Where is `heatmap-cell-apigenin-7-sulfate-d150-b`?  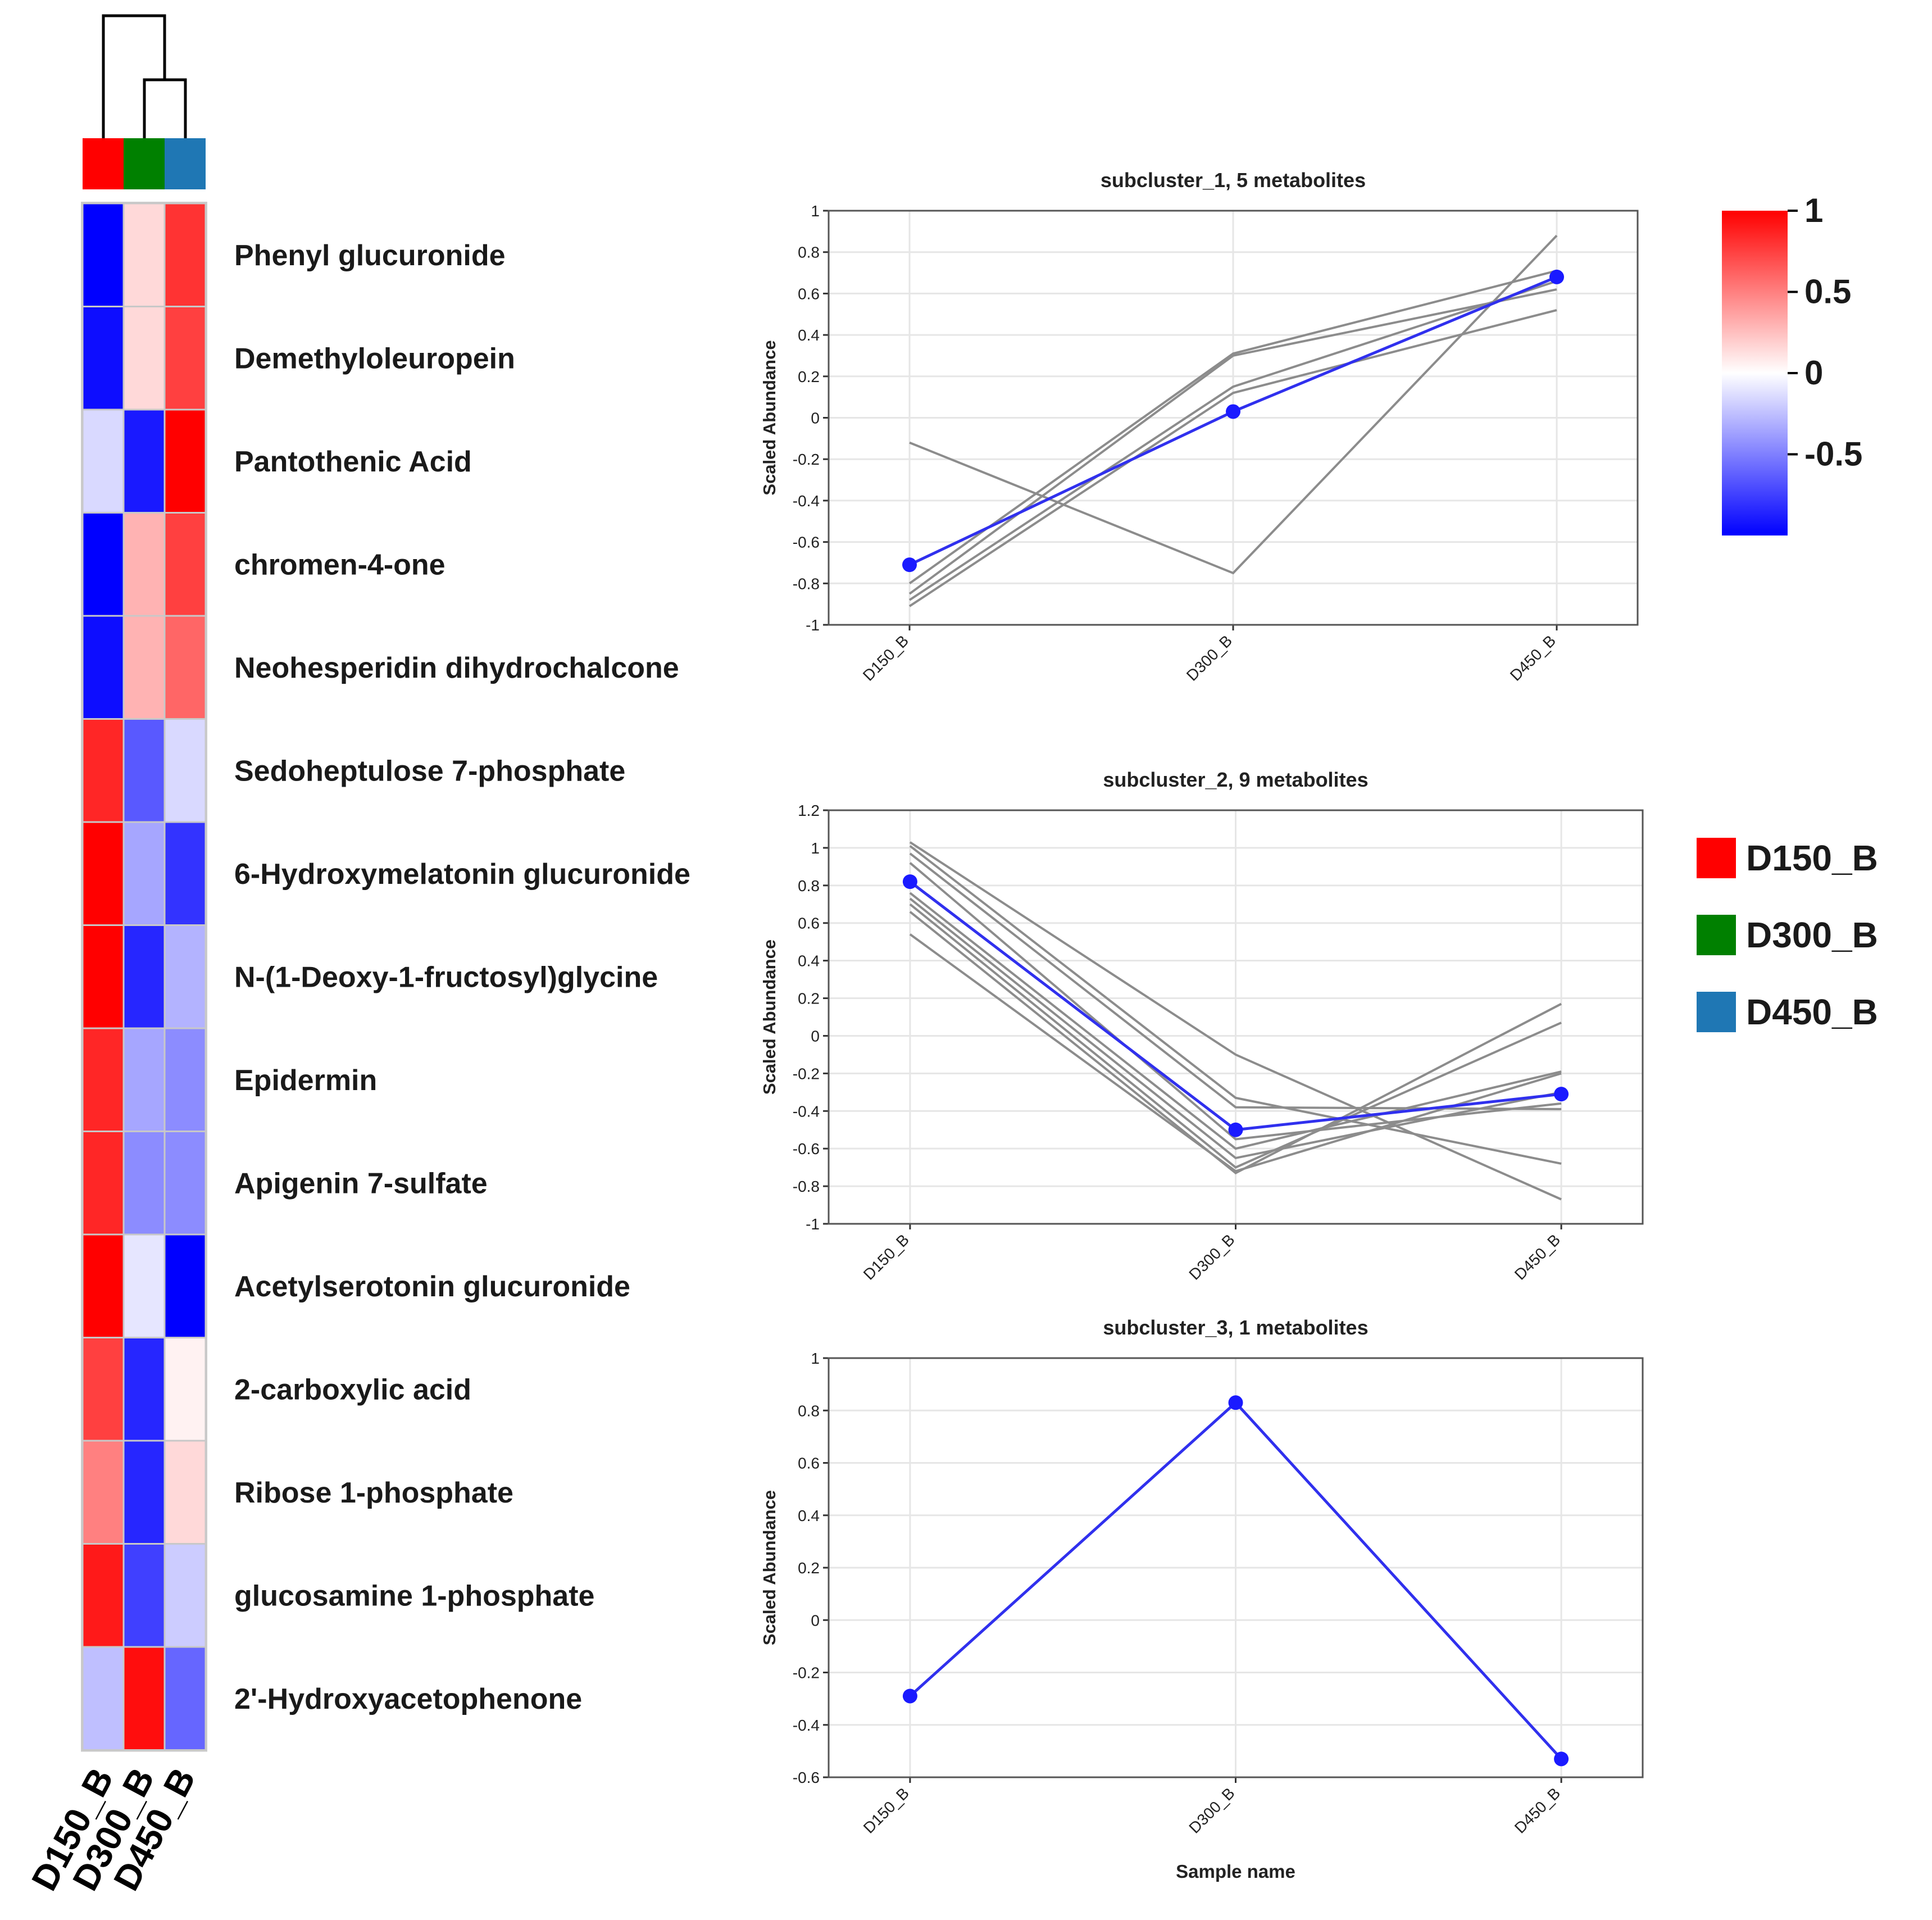
heatmap-cell-apigenin-7-sulfate-d150-b is located at coordinates (103, 1183).